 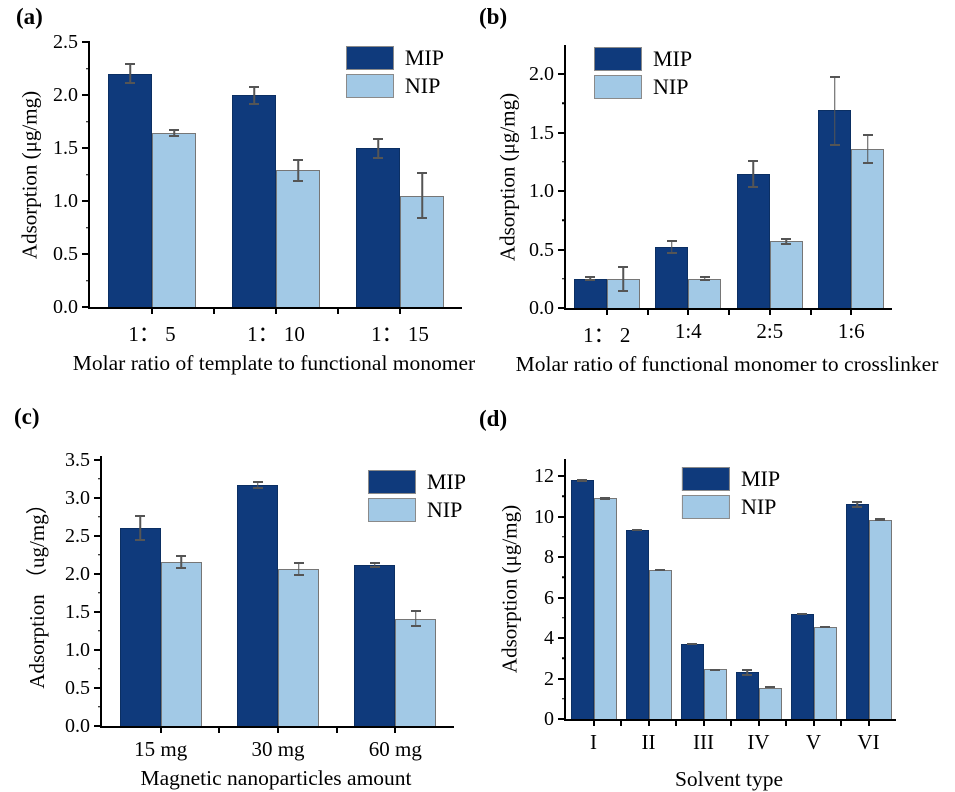 What do you see at coordinates (77, 497) in the screenshot?
I see `y-tick-label: 3.0` at bounding box center [77, 497].